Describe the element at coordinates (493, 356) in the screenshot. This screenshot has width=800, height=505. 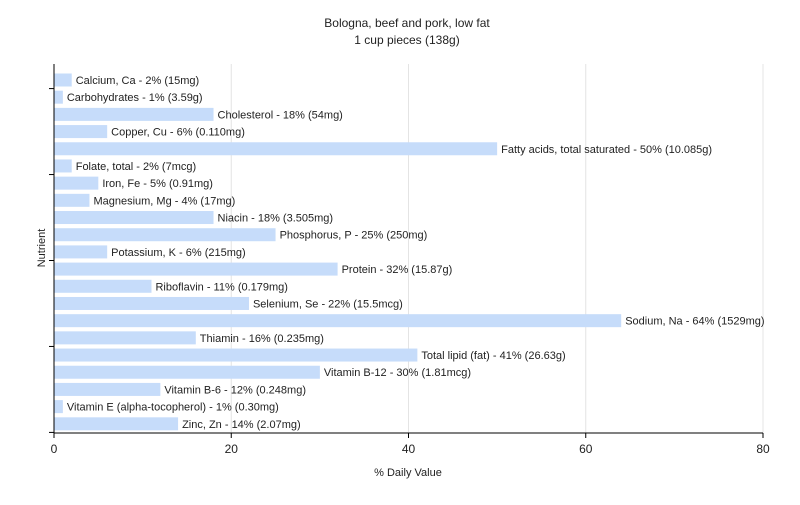
I see `bar-label: Total lipid (fat) - 41% (26.63g)` at that location.